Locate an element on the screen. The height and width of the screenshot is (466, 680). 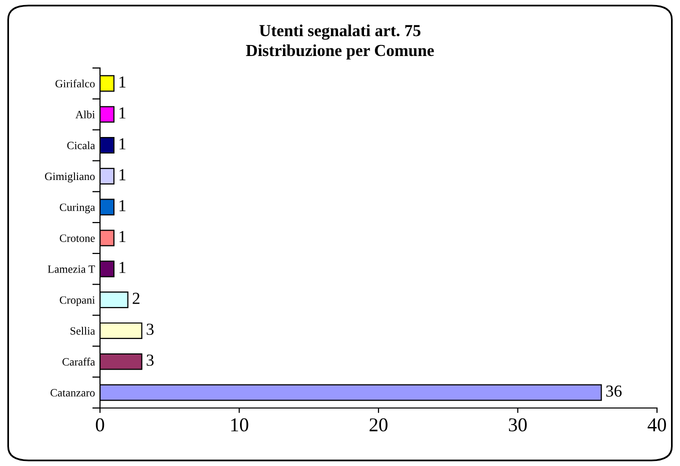
y-tick-label: Catanzaro is located at coordinates (72, 393).